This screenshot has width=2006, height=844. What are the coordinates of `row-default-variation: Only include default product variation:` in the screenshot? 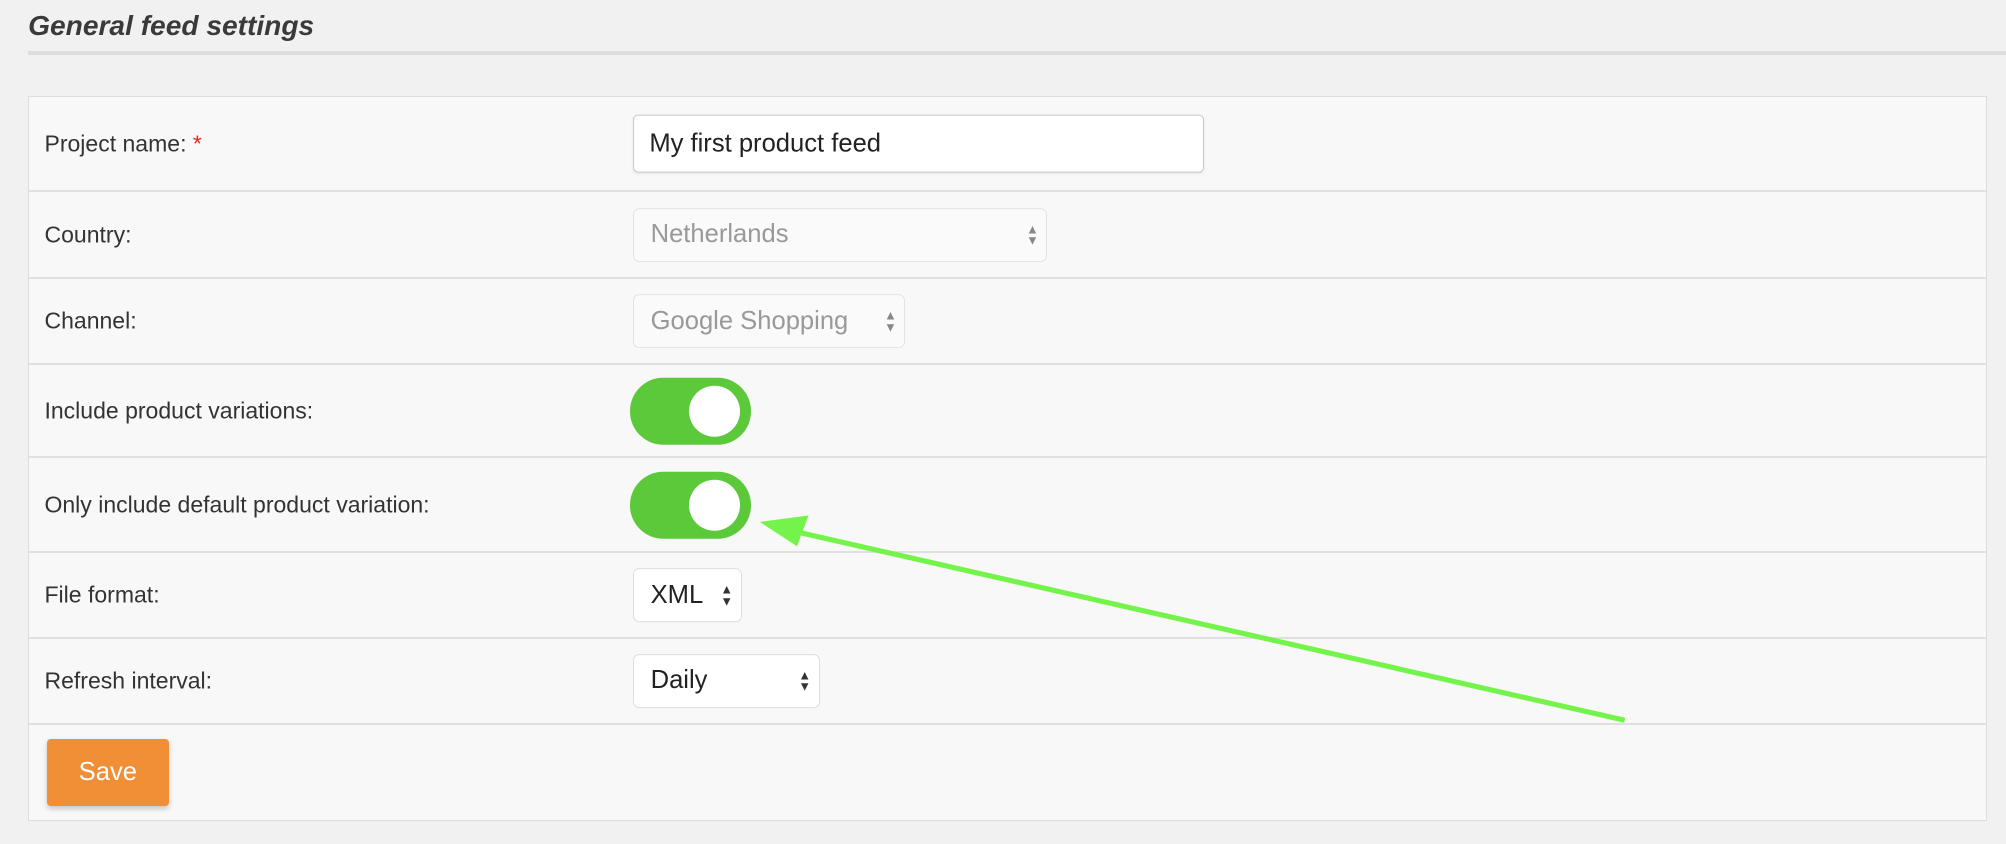 It's located at (1008, 506).